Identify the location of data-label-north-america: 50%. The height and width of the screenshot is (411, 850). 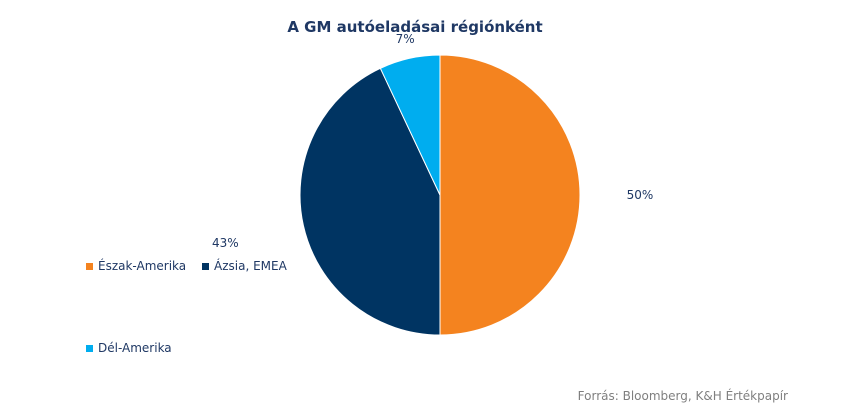
(640, 195).